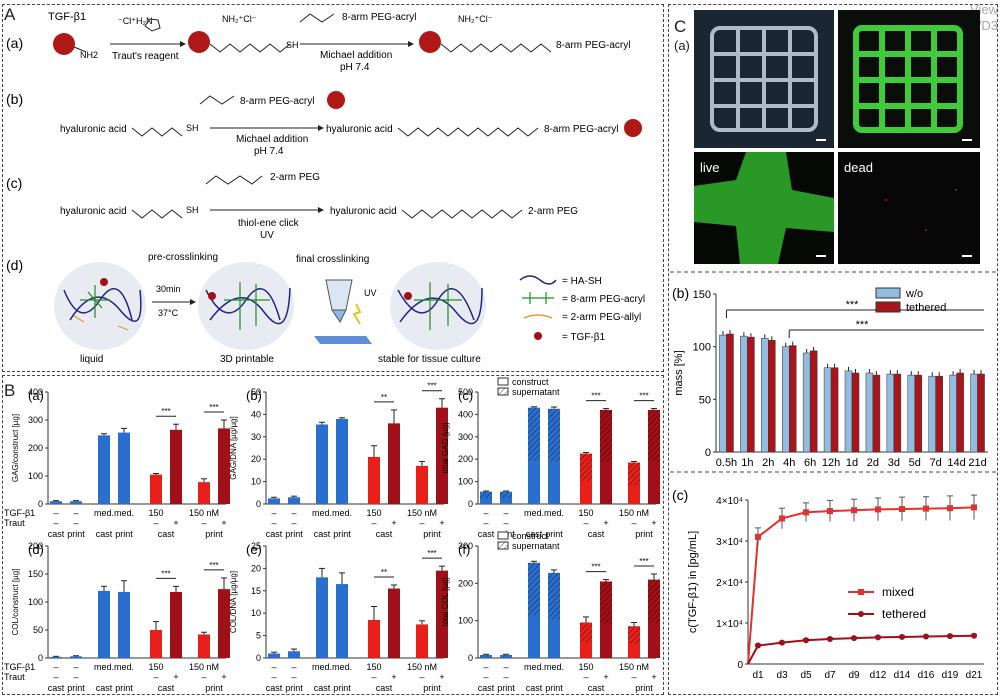  What do you see at coordinates (465, 392) in the screenshot?
I see `chart-b-2-ytick-label: 500` at bounding box center [465, 392].